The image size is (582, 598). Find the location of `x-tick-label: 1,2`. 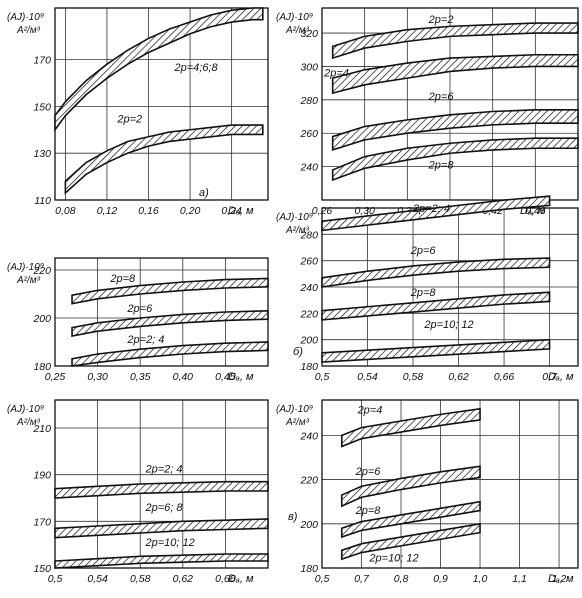

x-tick-label: 1,2 is located at coordinates (559, 579).